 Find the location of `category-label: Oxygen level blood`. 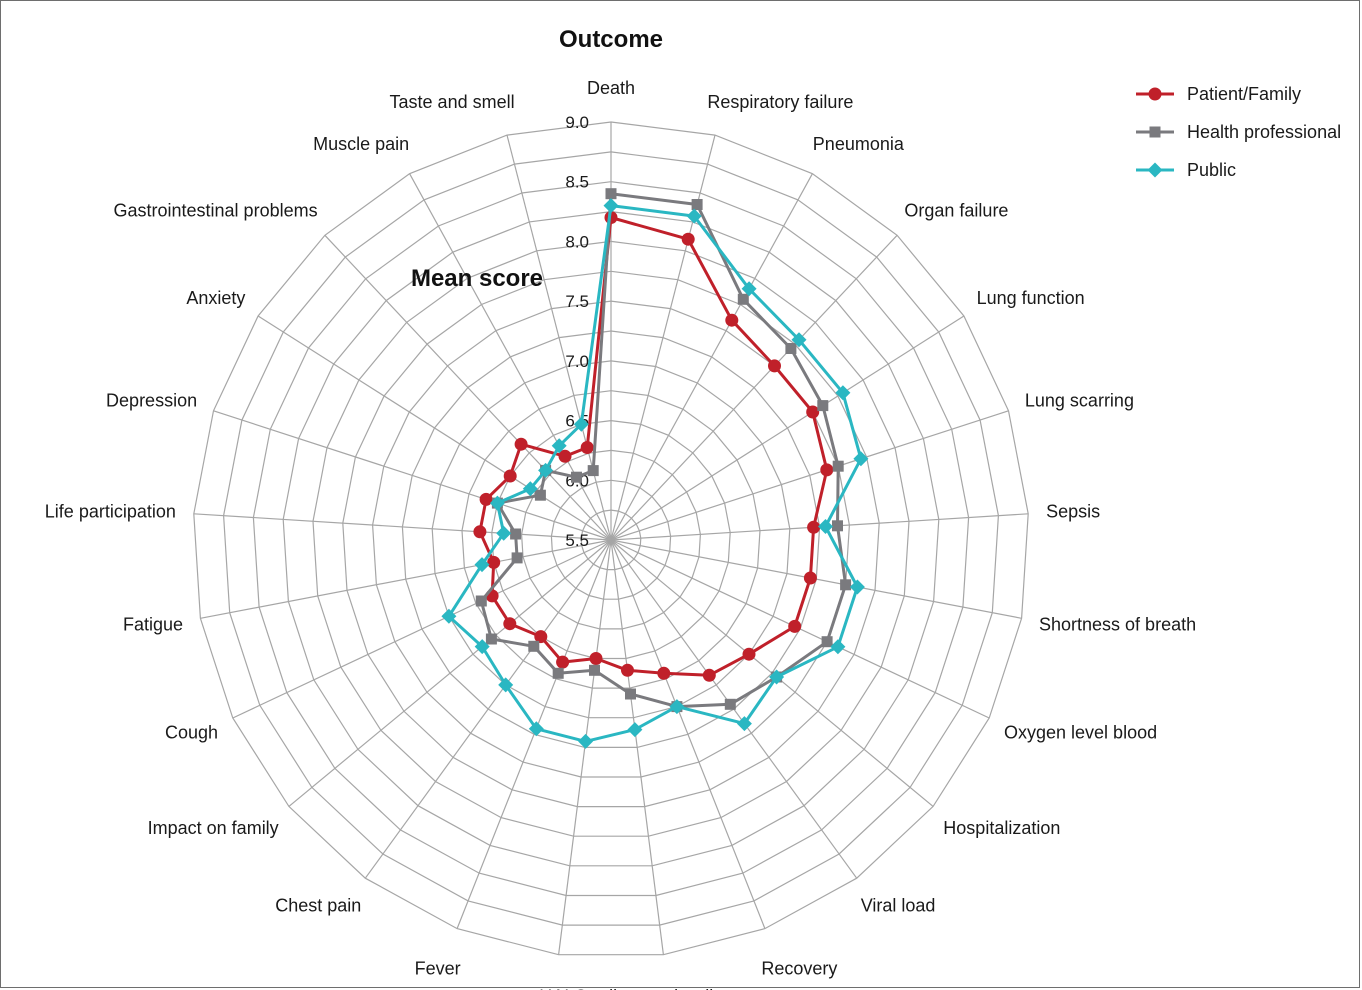

category-label: Oxygen level blood is located at coordinates (1080, 733).